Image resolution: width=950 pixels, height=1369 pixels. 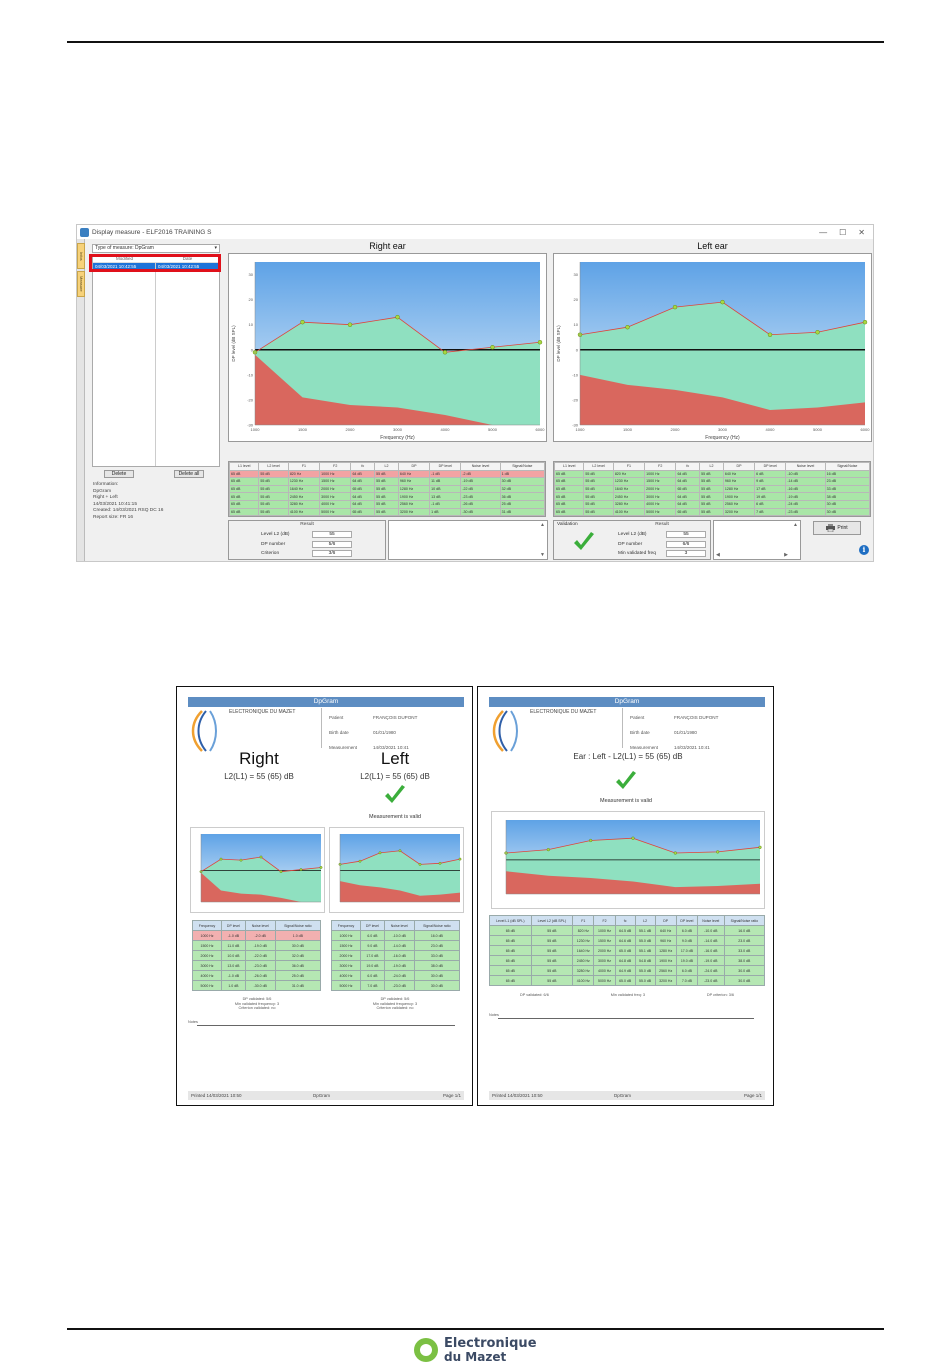 What do you see at coordinates (259, 758) in the screenshot?
I see `right-side-title: Right` at bounding box center [259, 758].